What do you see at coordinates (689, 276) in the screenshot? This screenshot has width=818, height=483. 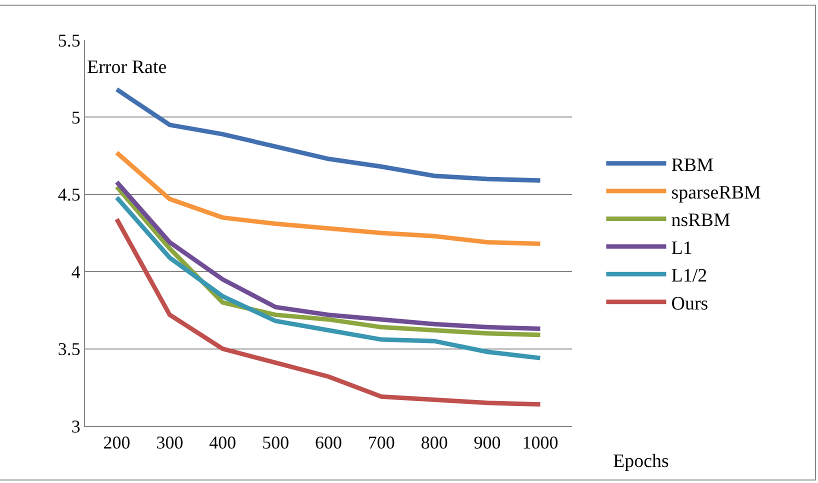 I see `legend-label: L1/2` at bounding box center [689, 276].